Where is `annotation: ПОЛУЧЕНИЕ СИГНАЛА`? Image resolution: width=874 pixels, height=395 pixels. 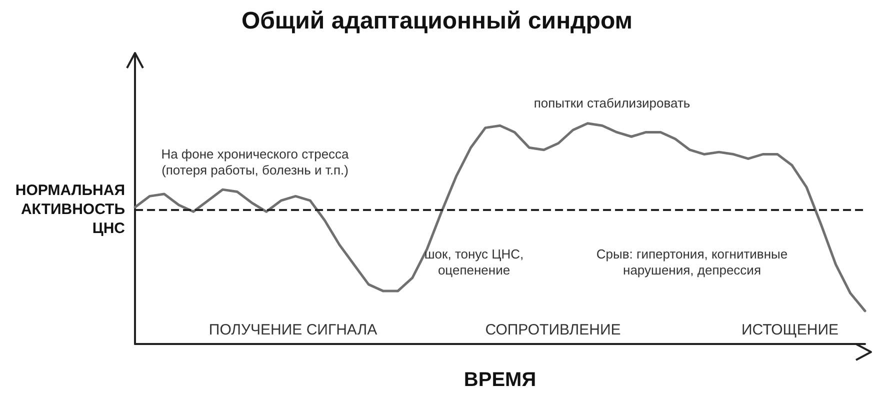
annotation: ПОЛУЧЕНИЕ СИГНАЛА is located at coordinates (293, 330).